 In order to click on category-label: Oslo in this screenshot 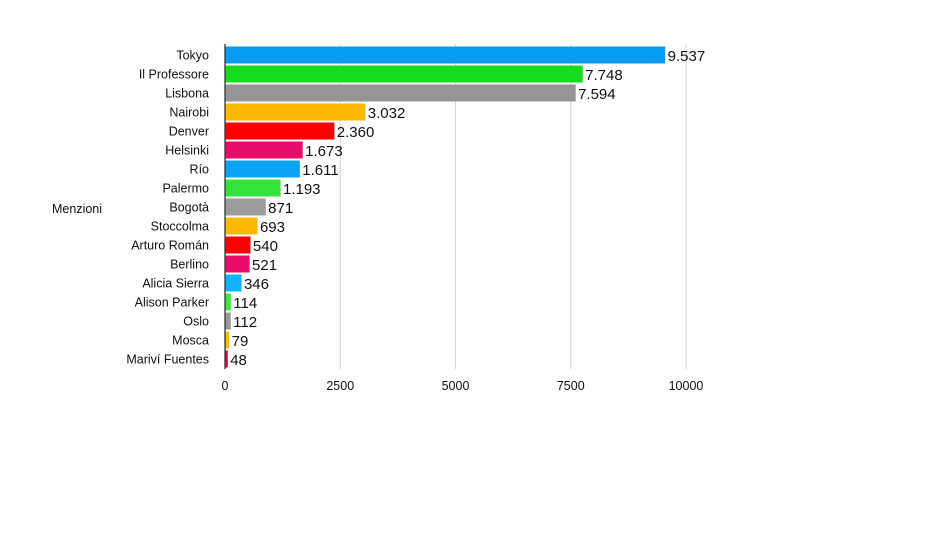, I will do `click(196, 322)`.